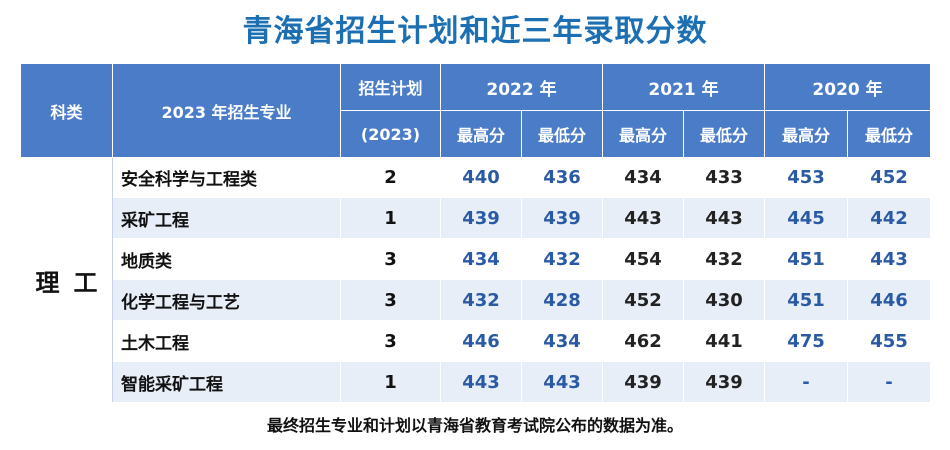 The image size is (950, 450). I want to click on major-cell: 采矿工程, so click(226, 218).